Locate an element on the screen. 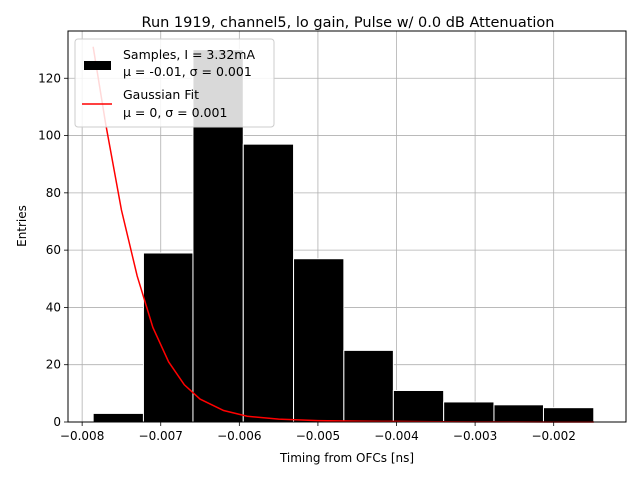 This screenshot has height=480, width=640. y-tick-label: 120 is located at coordinates (49, 78).